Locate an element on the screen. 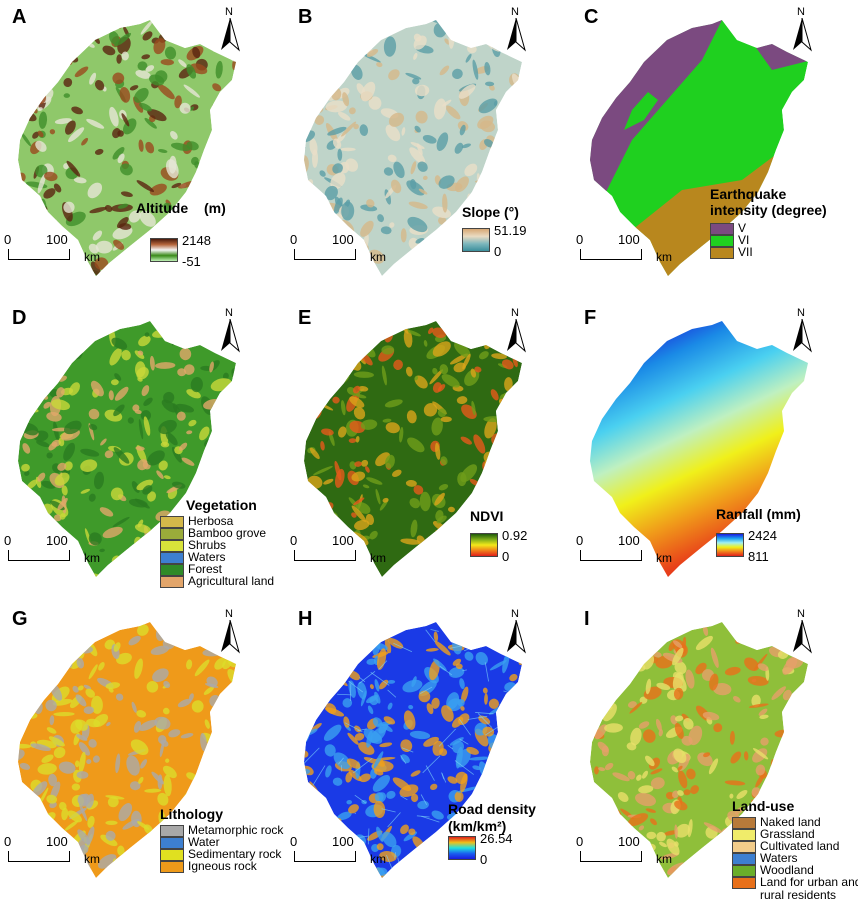 This screenshot has height=904, width=858. panel-b: B N 0 100 km Slope (°) 51.19 0 is located at coordinates (429, 150).